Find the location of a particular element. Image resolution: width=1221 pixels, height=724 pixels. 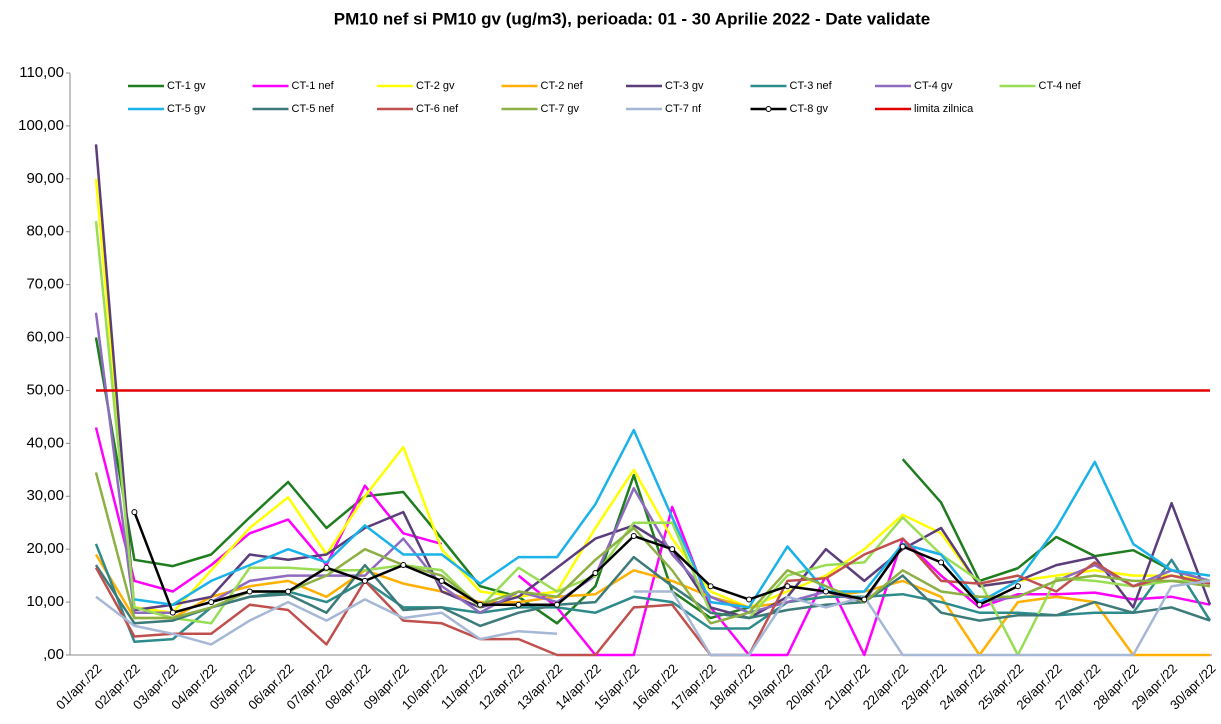

legend-label: limita zilnica is located at coordinates (944, 109).